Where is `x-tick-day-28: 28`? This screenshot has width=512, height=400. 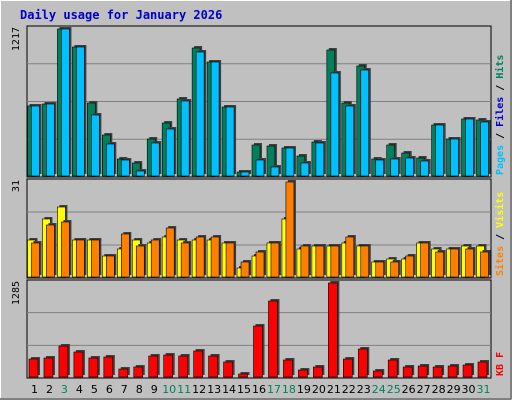
x-tick-day-28: 28 is located at coordinates (439, 389).